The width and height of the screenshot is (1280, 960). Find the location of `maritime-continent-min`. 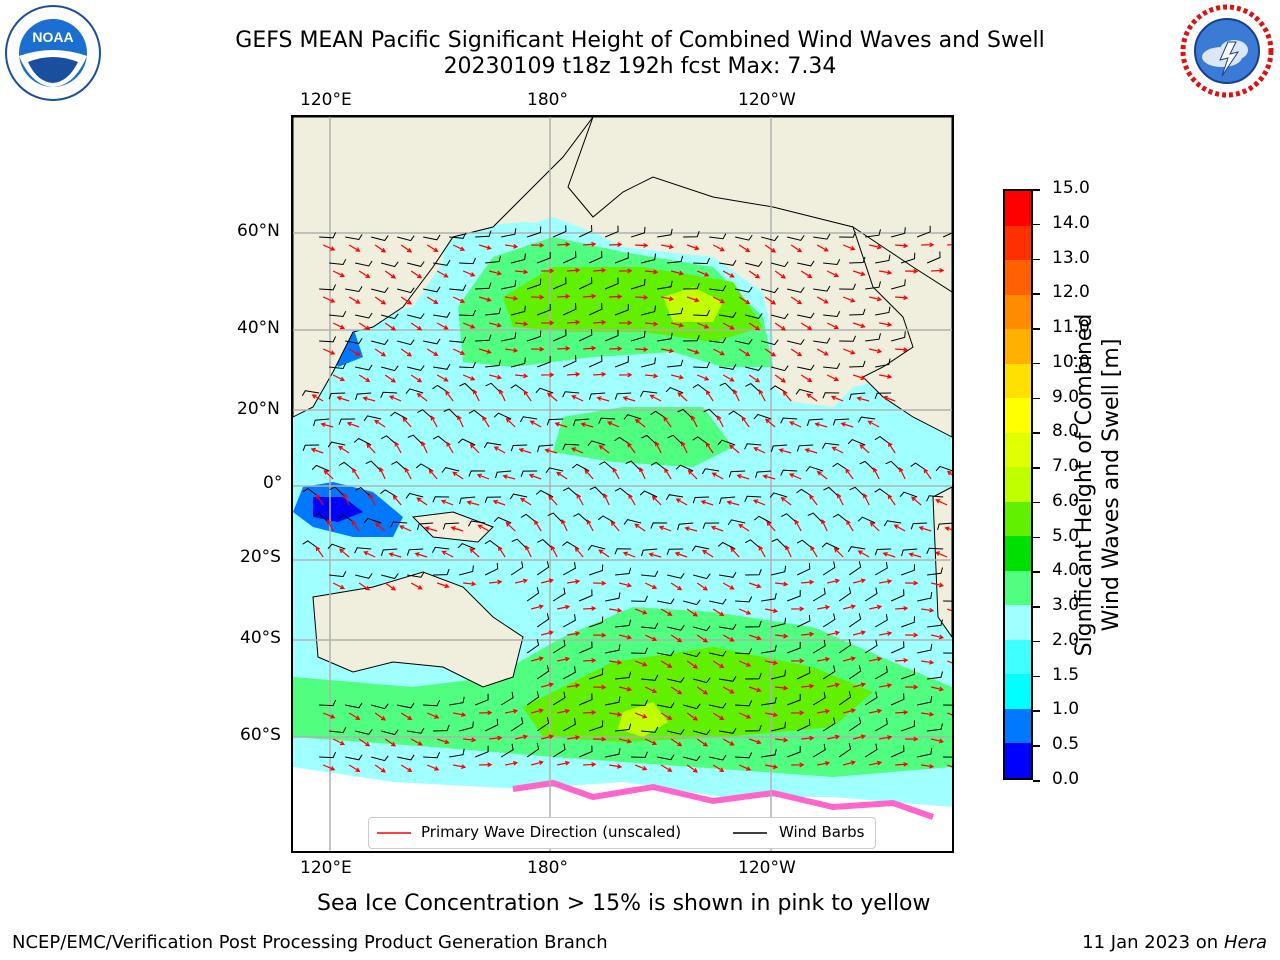

maritime-continent-min is located at coordinates (338, 509).